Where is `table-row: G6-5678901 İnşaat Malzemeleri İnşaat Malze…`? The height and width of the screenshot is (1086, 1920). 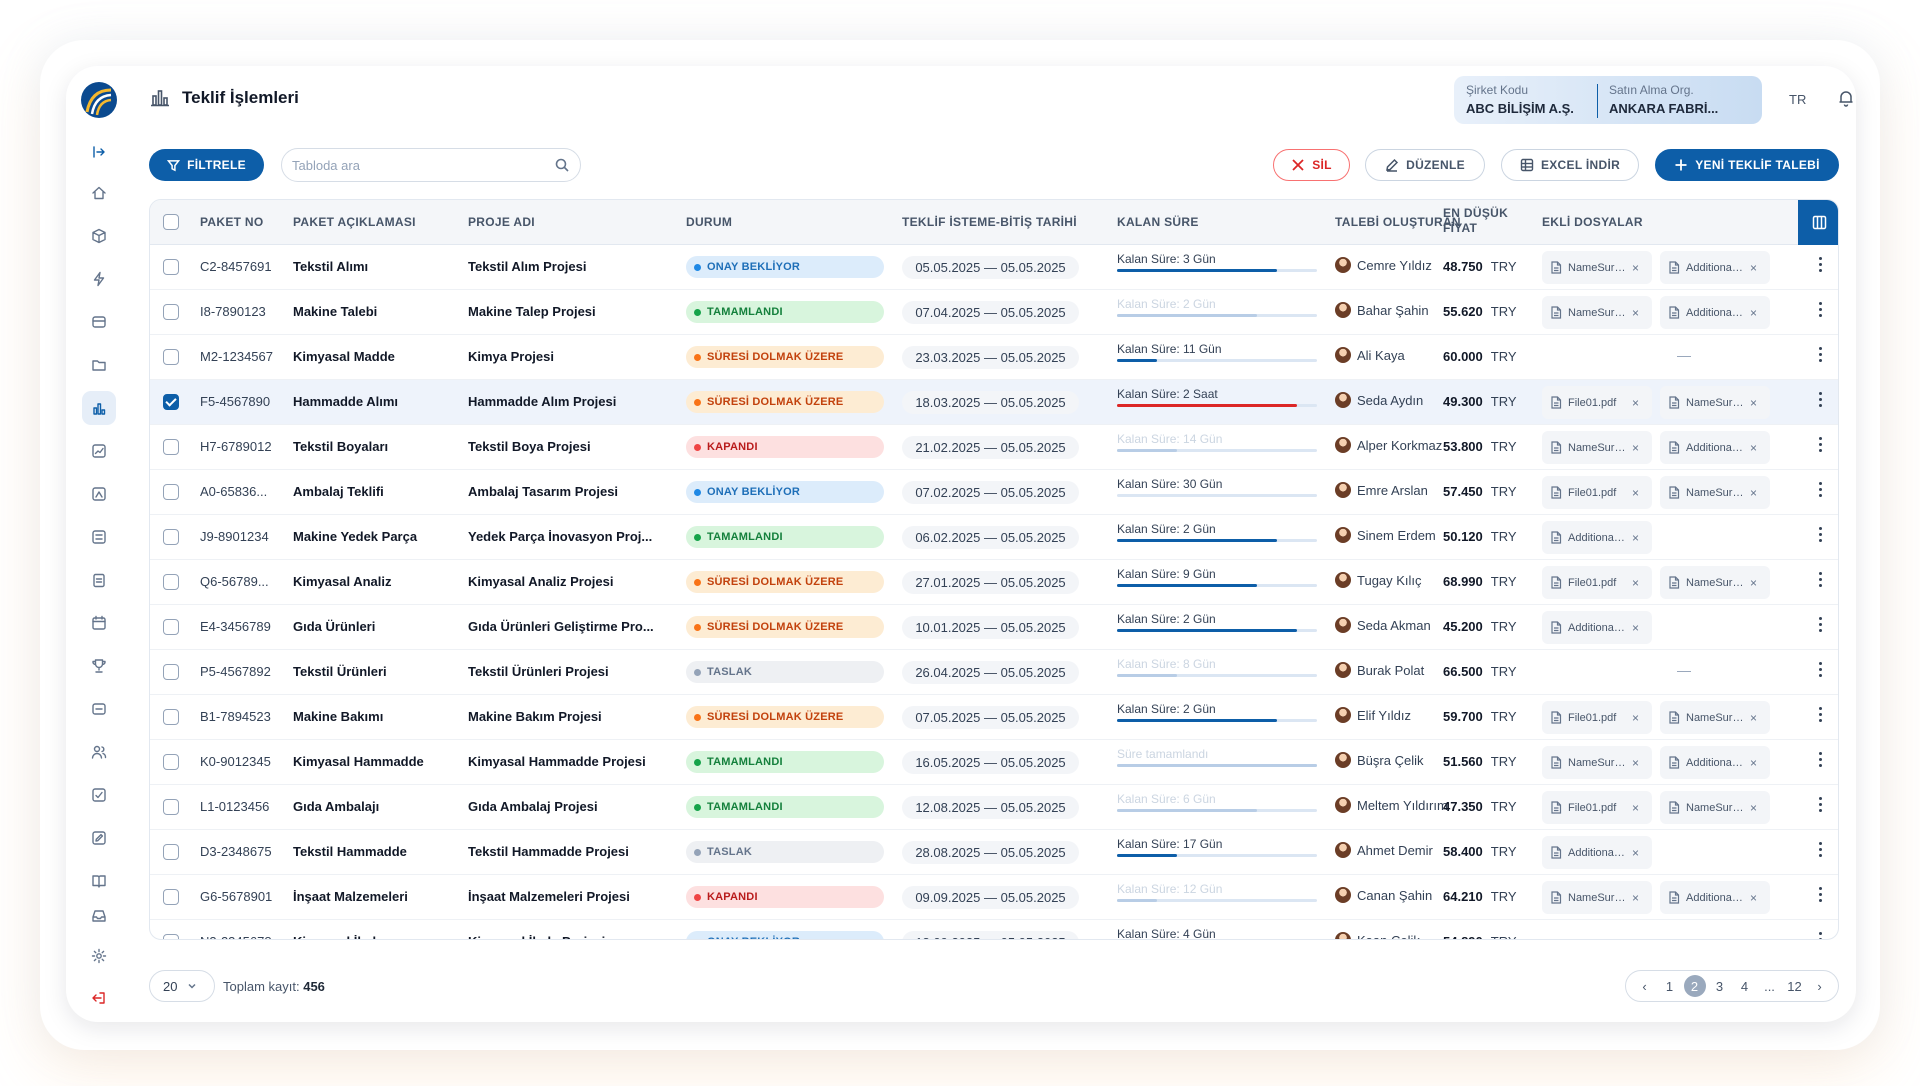
table-row: G6-5678901 İnşaat Malzemeleri İnşaat Malze… is located at coordinates (994, 897).